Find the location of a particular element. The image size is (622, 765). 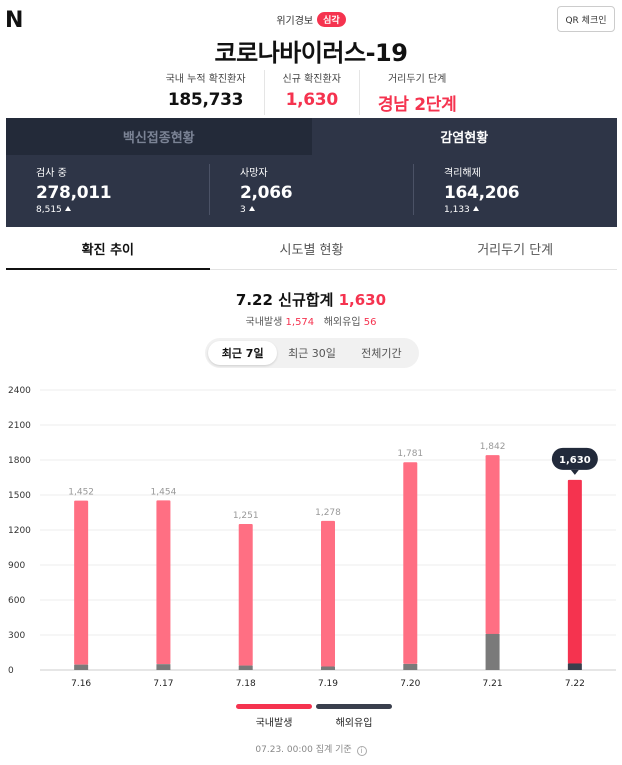

summary-date: 7.22 is located at coordinates (254, 300).